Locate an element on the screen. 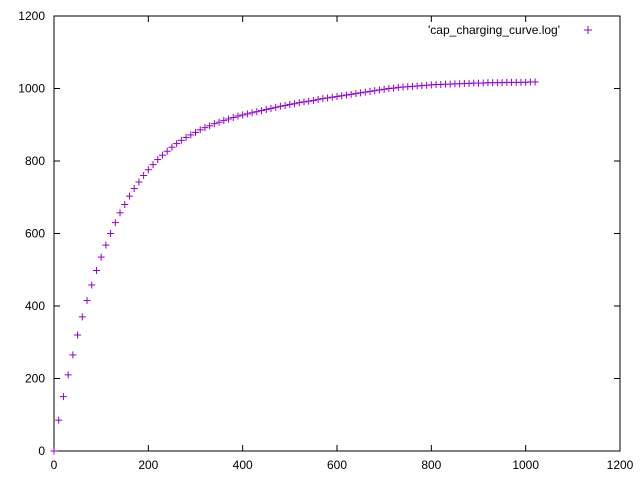 This screenshot has height=480, width=640. y-tick-label: 600 is located at coordinates (35, 234).